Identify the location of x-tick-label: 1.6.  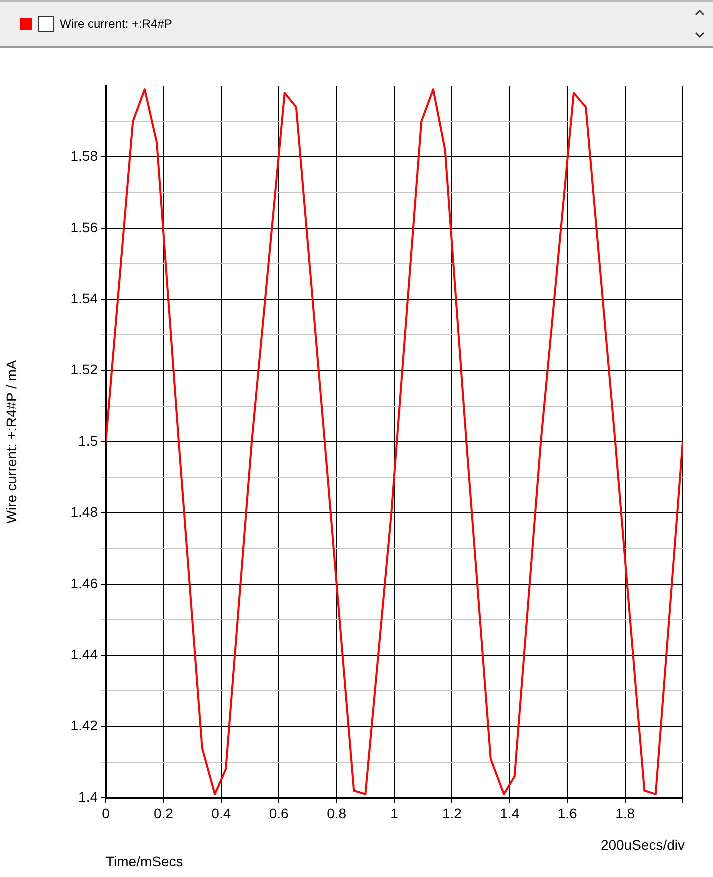
(568, 813).